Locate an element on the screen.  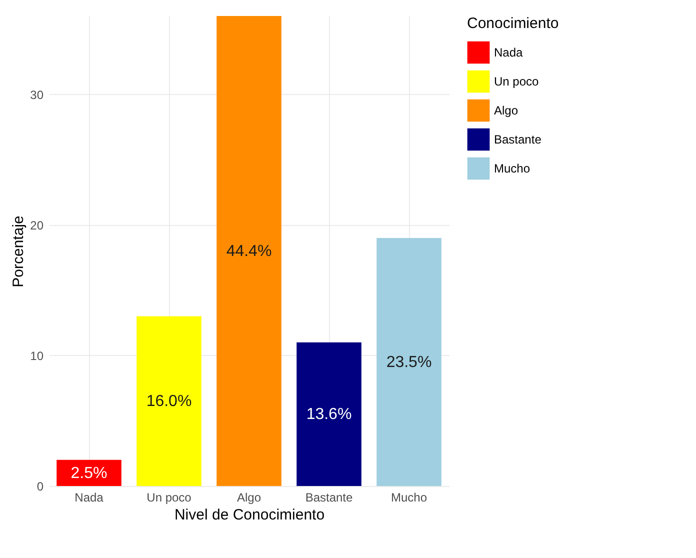
x-tick-label: Bastante is located at coordinates (329, 497).